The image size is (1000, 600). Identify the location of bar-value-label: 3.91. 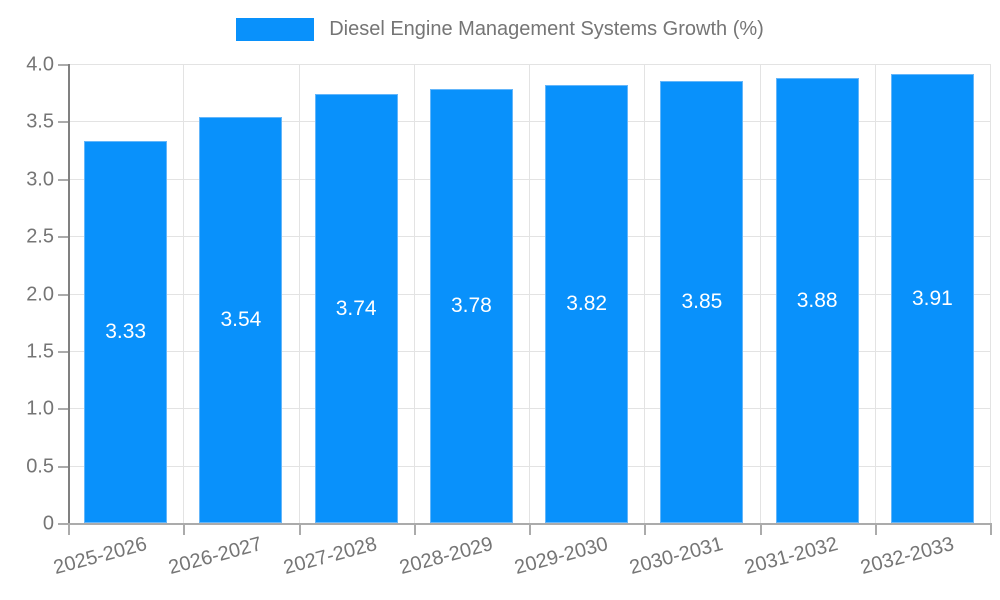
(932, 298).